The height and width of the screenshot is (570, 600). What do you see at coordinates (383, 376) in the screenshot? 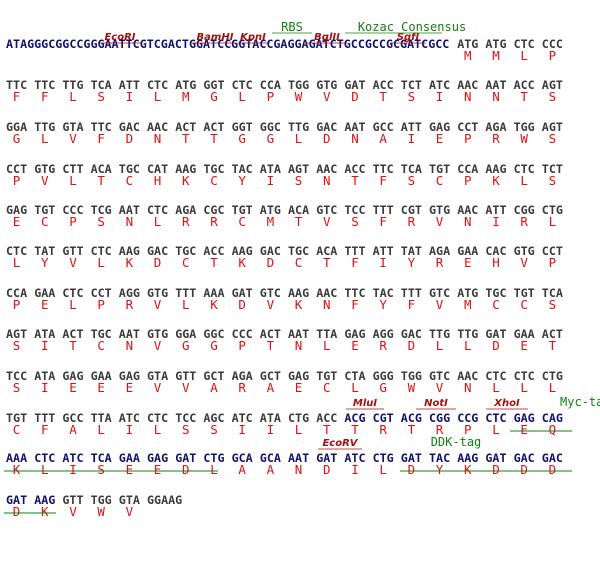
I see `codon: GGG` at bounding box center [383, 376].